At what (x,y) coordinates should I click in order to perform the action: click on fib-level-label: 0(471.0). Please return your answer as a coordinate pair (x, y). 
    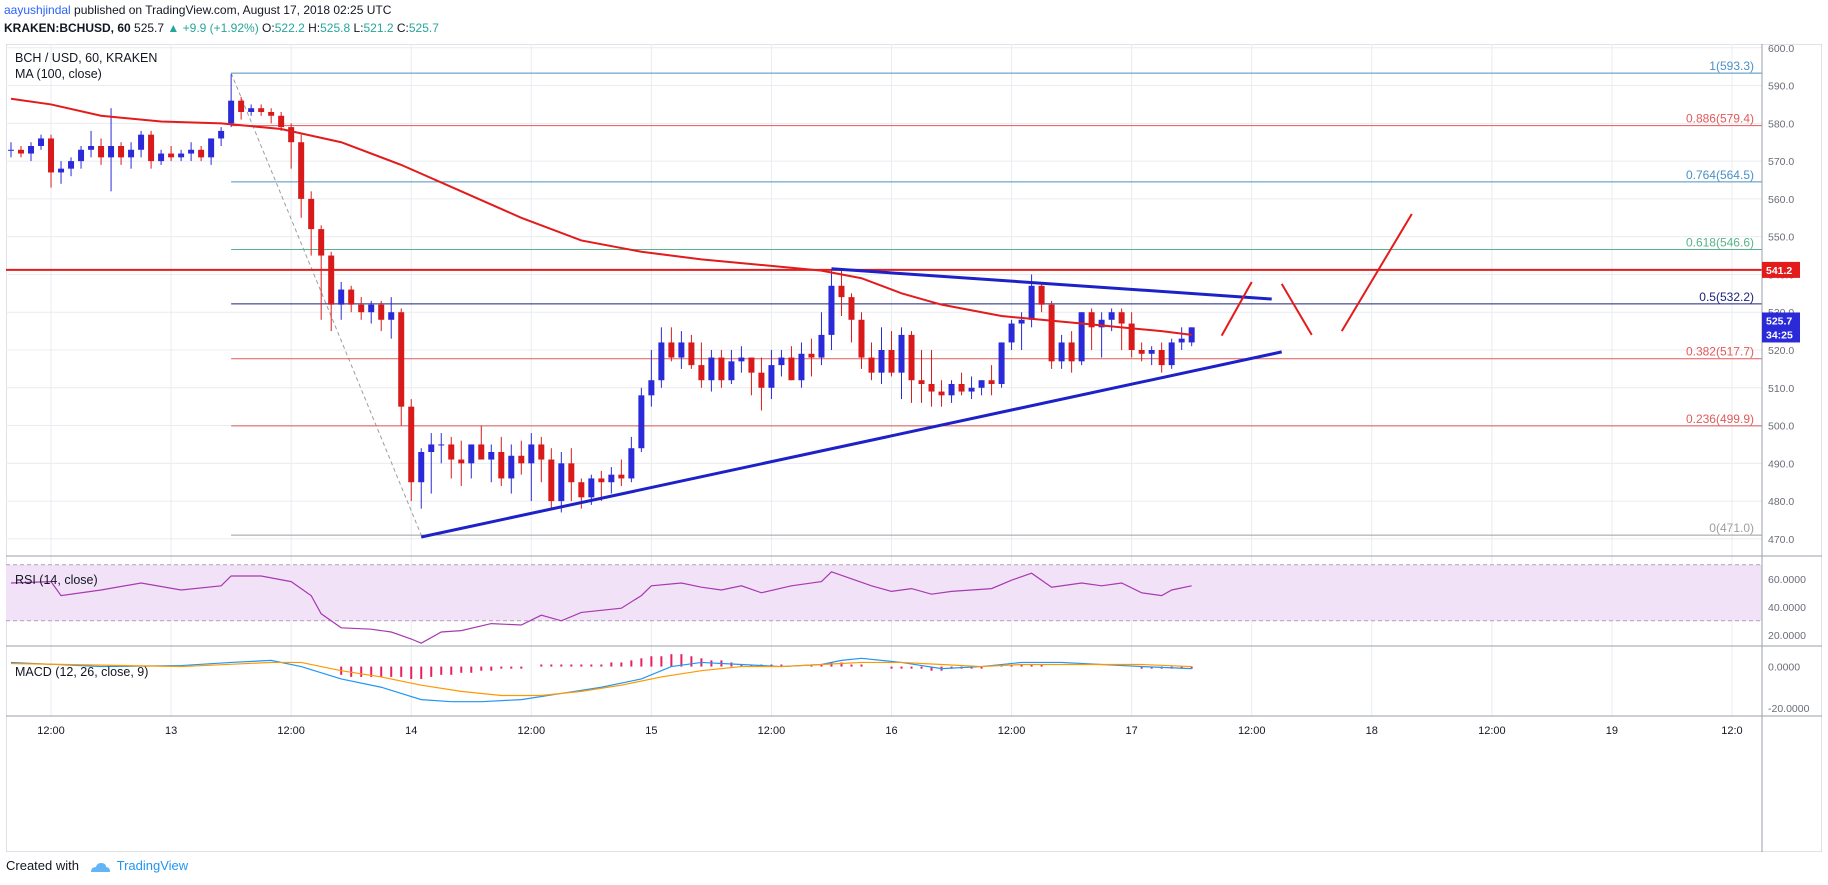
    Looking at the image, I should click on (1731, 528).